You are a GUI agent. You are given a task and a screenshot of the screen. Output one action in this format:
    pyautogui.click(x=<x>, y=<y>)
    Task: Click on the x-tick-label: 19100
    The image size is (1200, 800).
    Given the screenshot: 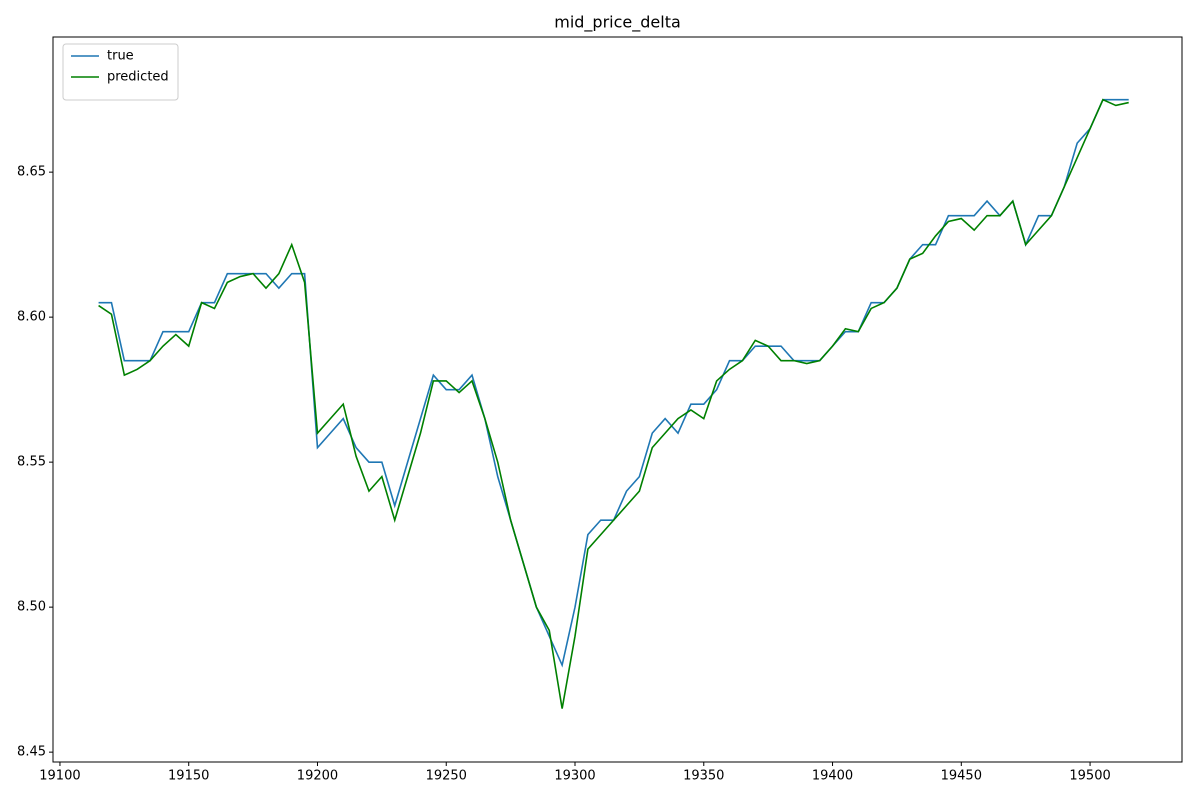 What is the action you would take?
    pyautogui.click(x=59, y=776)
    